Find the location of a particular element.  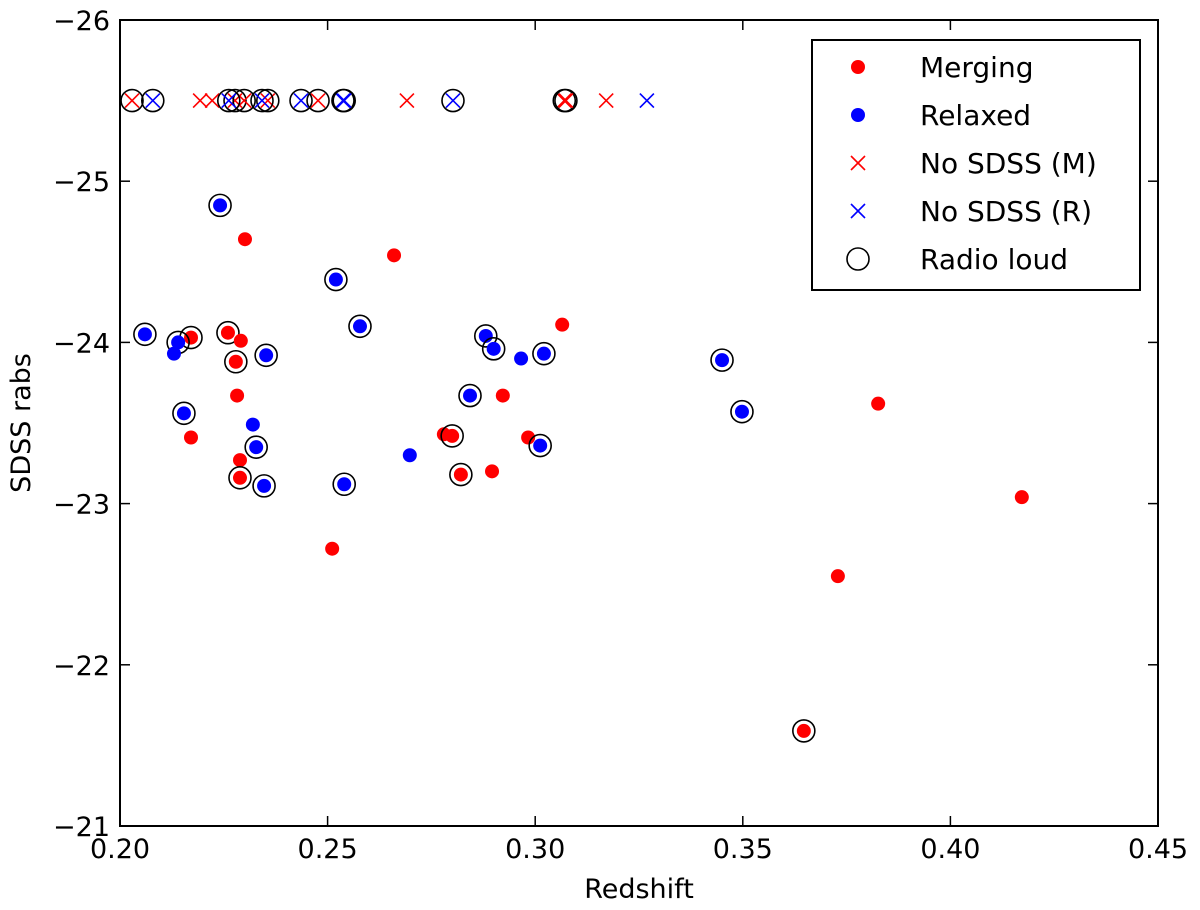

y-tick-label: −22 is located at coordinates (81, 666).